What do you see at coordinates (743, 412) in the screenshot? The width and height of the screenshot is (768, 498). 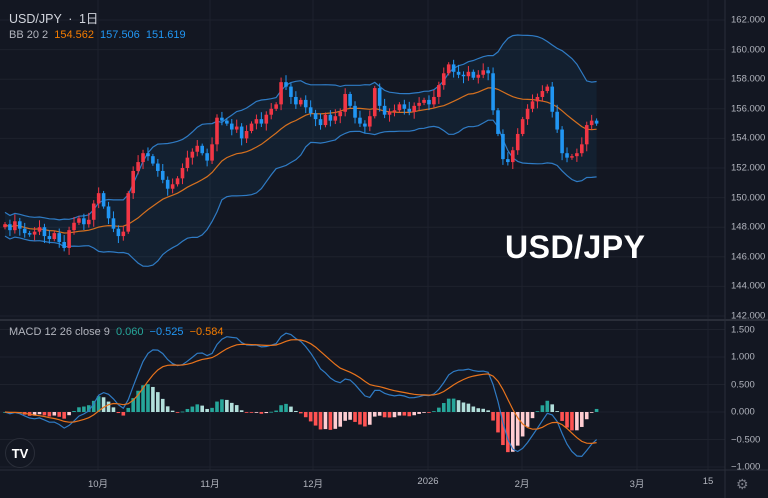 I see `macd-tick-label: 0.000` at bounding box center [743, 412].